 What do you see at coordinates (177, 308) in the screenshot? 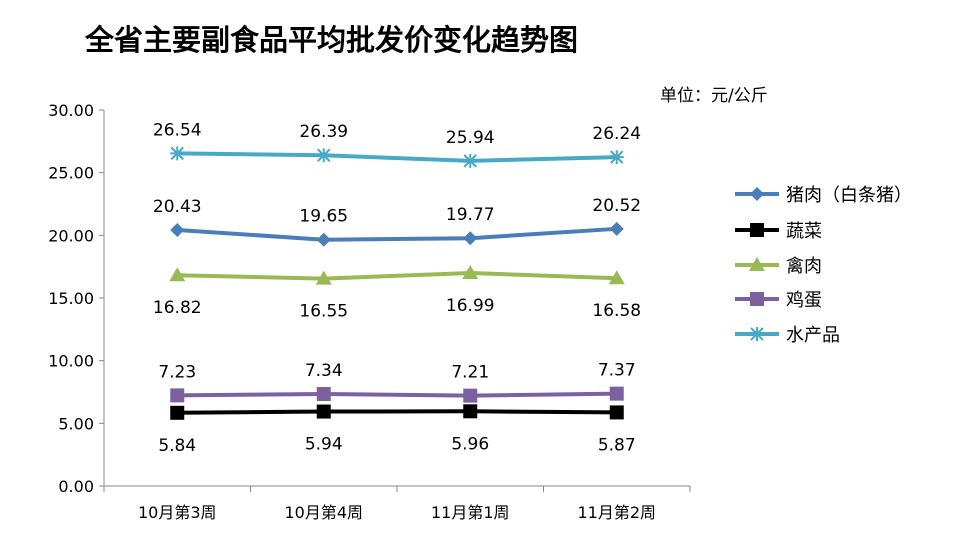
I see `data-label: 16.82` at bounding box center [177, 308].